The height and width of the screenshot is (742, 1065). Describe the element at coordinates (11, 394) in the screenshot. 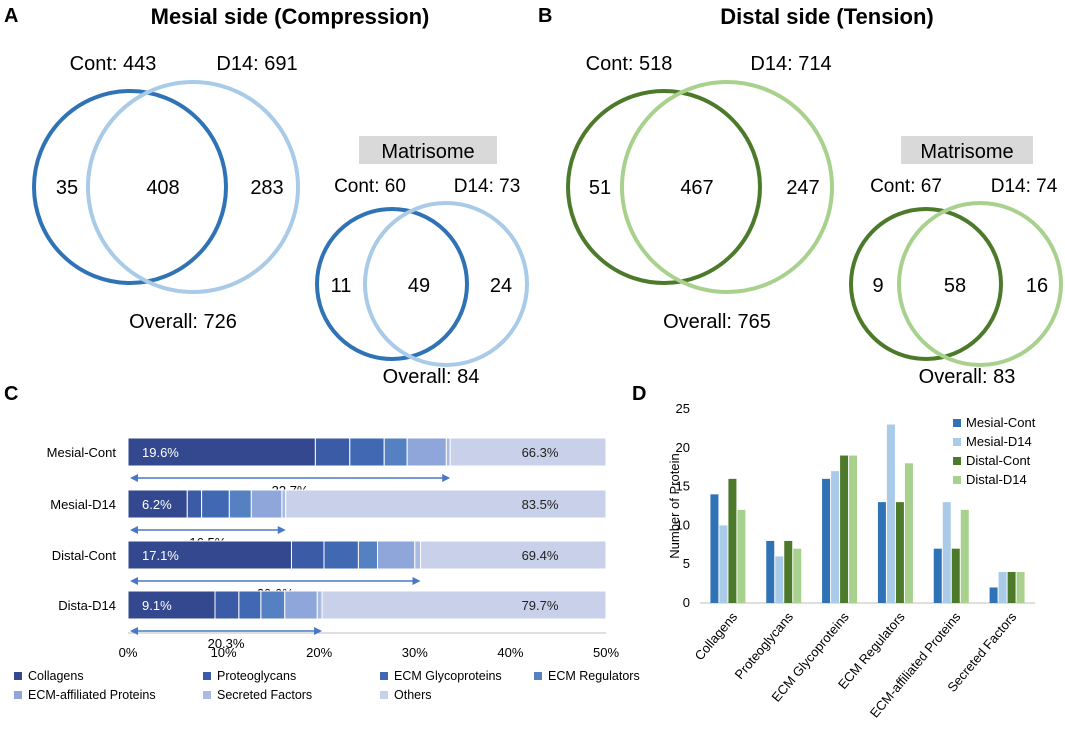

I see `panel-letter-c: C` at that location.